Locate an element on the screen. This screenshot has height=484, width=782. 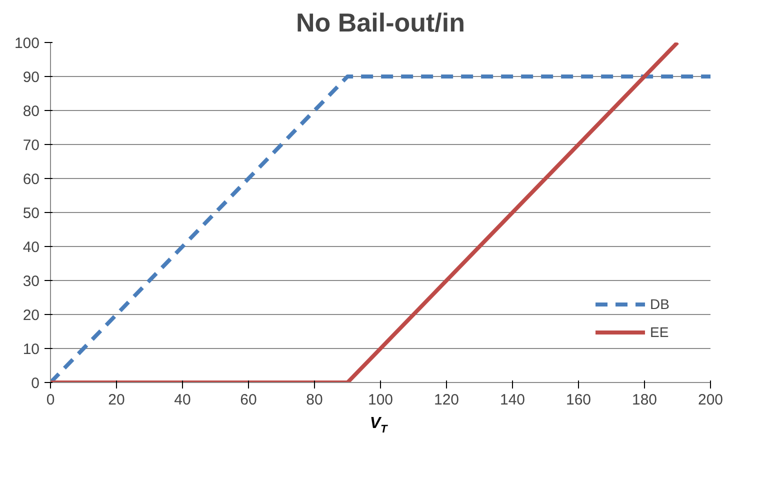
y-tick-label: 50 is located at coordinates (31, 213).